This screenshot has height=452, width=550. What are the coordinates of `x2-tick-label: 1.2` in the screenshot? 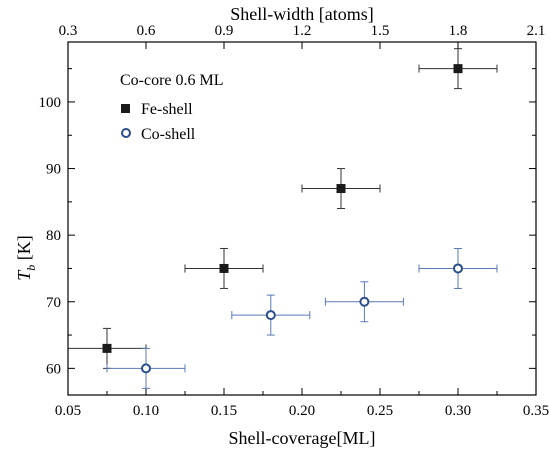 It's located at (302, 31).